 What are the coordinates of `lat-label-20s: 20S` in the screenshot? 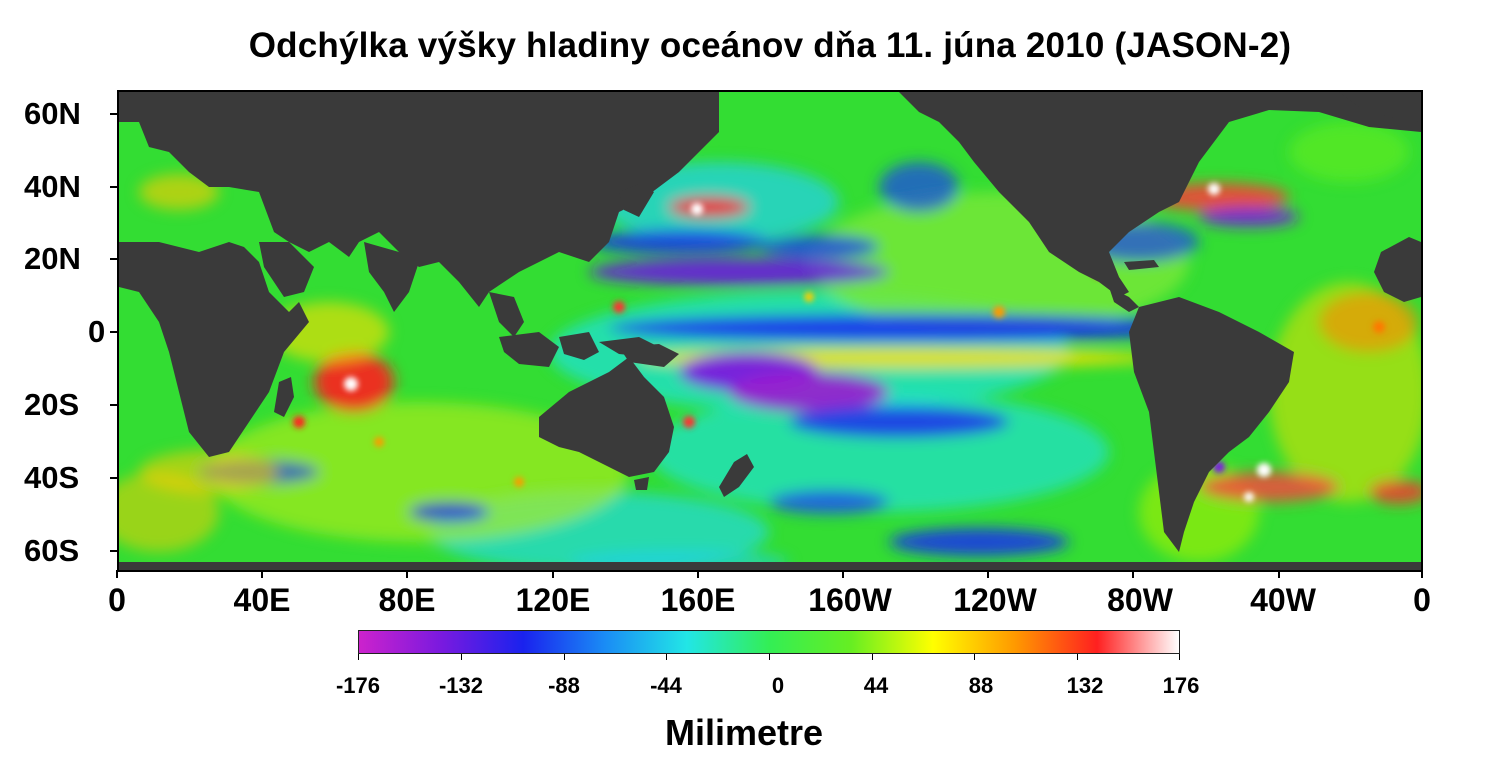 It's located at (52, 404).